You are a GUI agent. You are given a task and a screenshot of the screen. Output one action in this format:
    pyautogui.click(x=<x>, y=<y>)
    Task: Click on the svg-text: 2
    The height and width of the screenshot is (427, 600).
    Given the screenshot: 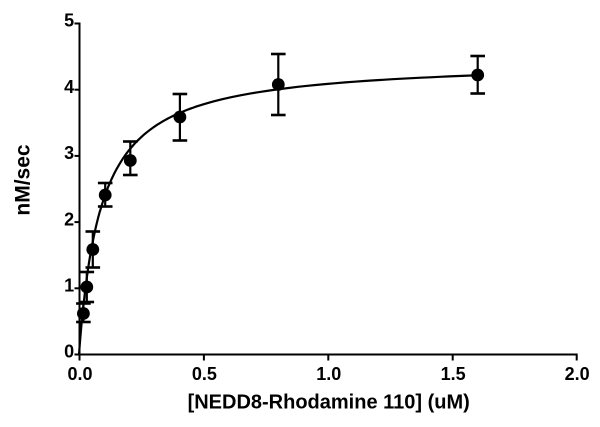 What is the action you would take?
    pyautogui.click(x=69, y=219)
    